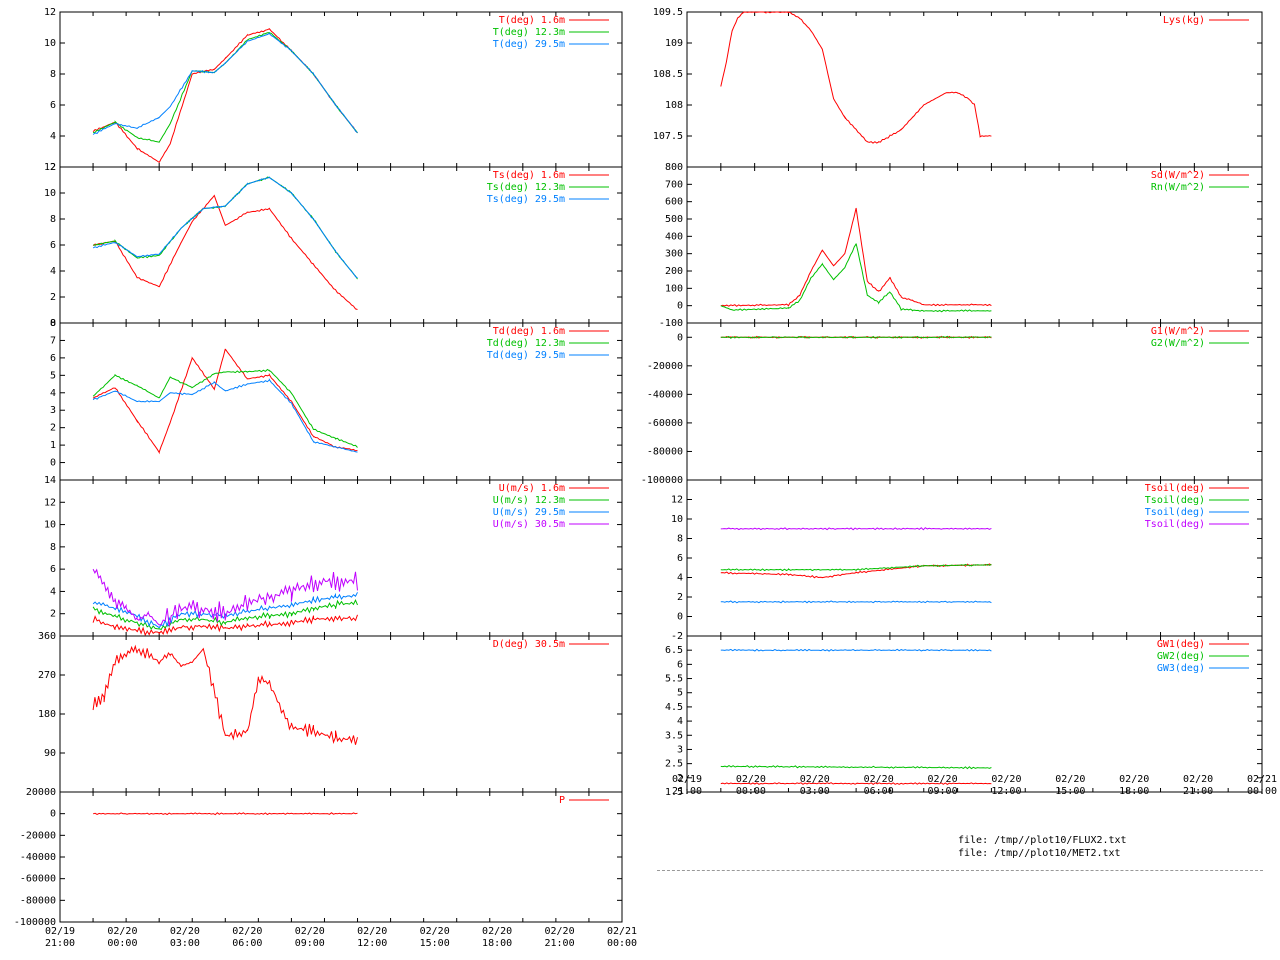  I want to click on y-tick-label: 4.5, so click(674, 707).